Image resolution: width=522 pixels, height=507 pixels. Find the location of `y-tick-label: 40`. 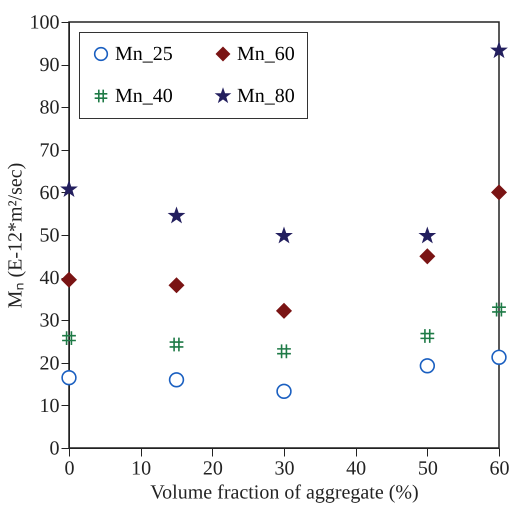

y-tick-label: 40 is located at coordinates (50, 278).